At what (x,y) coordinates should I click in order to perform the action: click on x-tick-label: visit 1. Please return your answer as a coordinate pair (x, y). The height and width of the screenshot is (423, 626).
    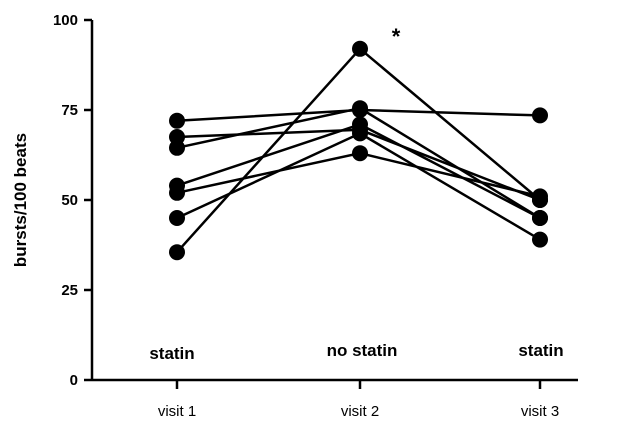
    Looking at the image, I should click on (177, 411).